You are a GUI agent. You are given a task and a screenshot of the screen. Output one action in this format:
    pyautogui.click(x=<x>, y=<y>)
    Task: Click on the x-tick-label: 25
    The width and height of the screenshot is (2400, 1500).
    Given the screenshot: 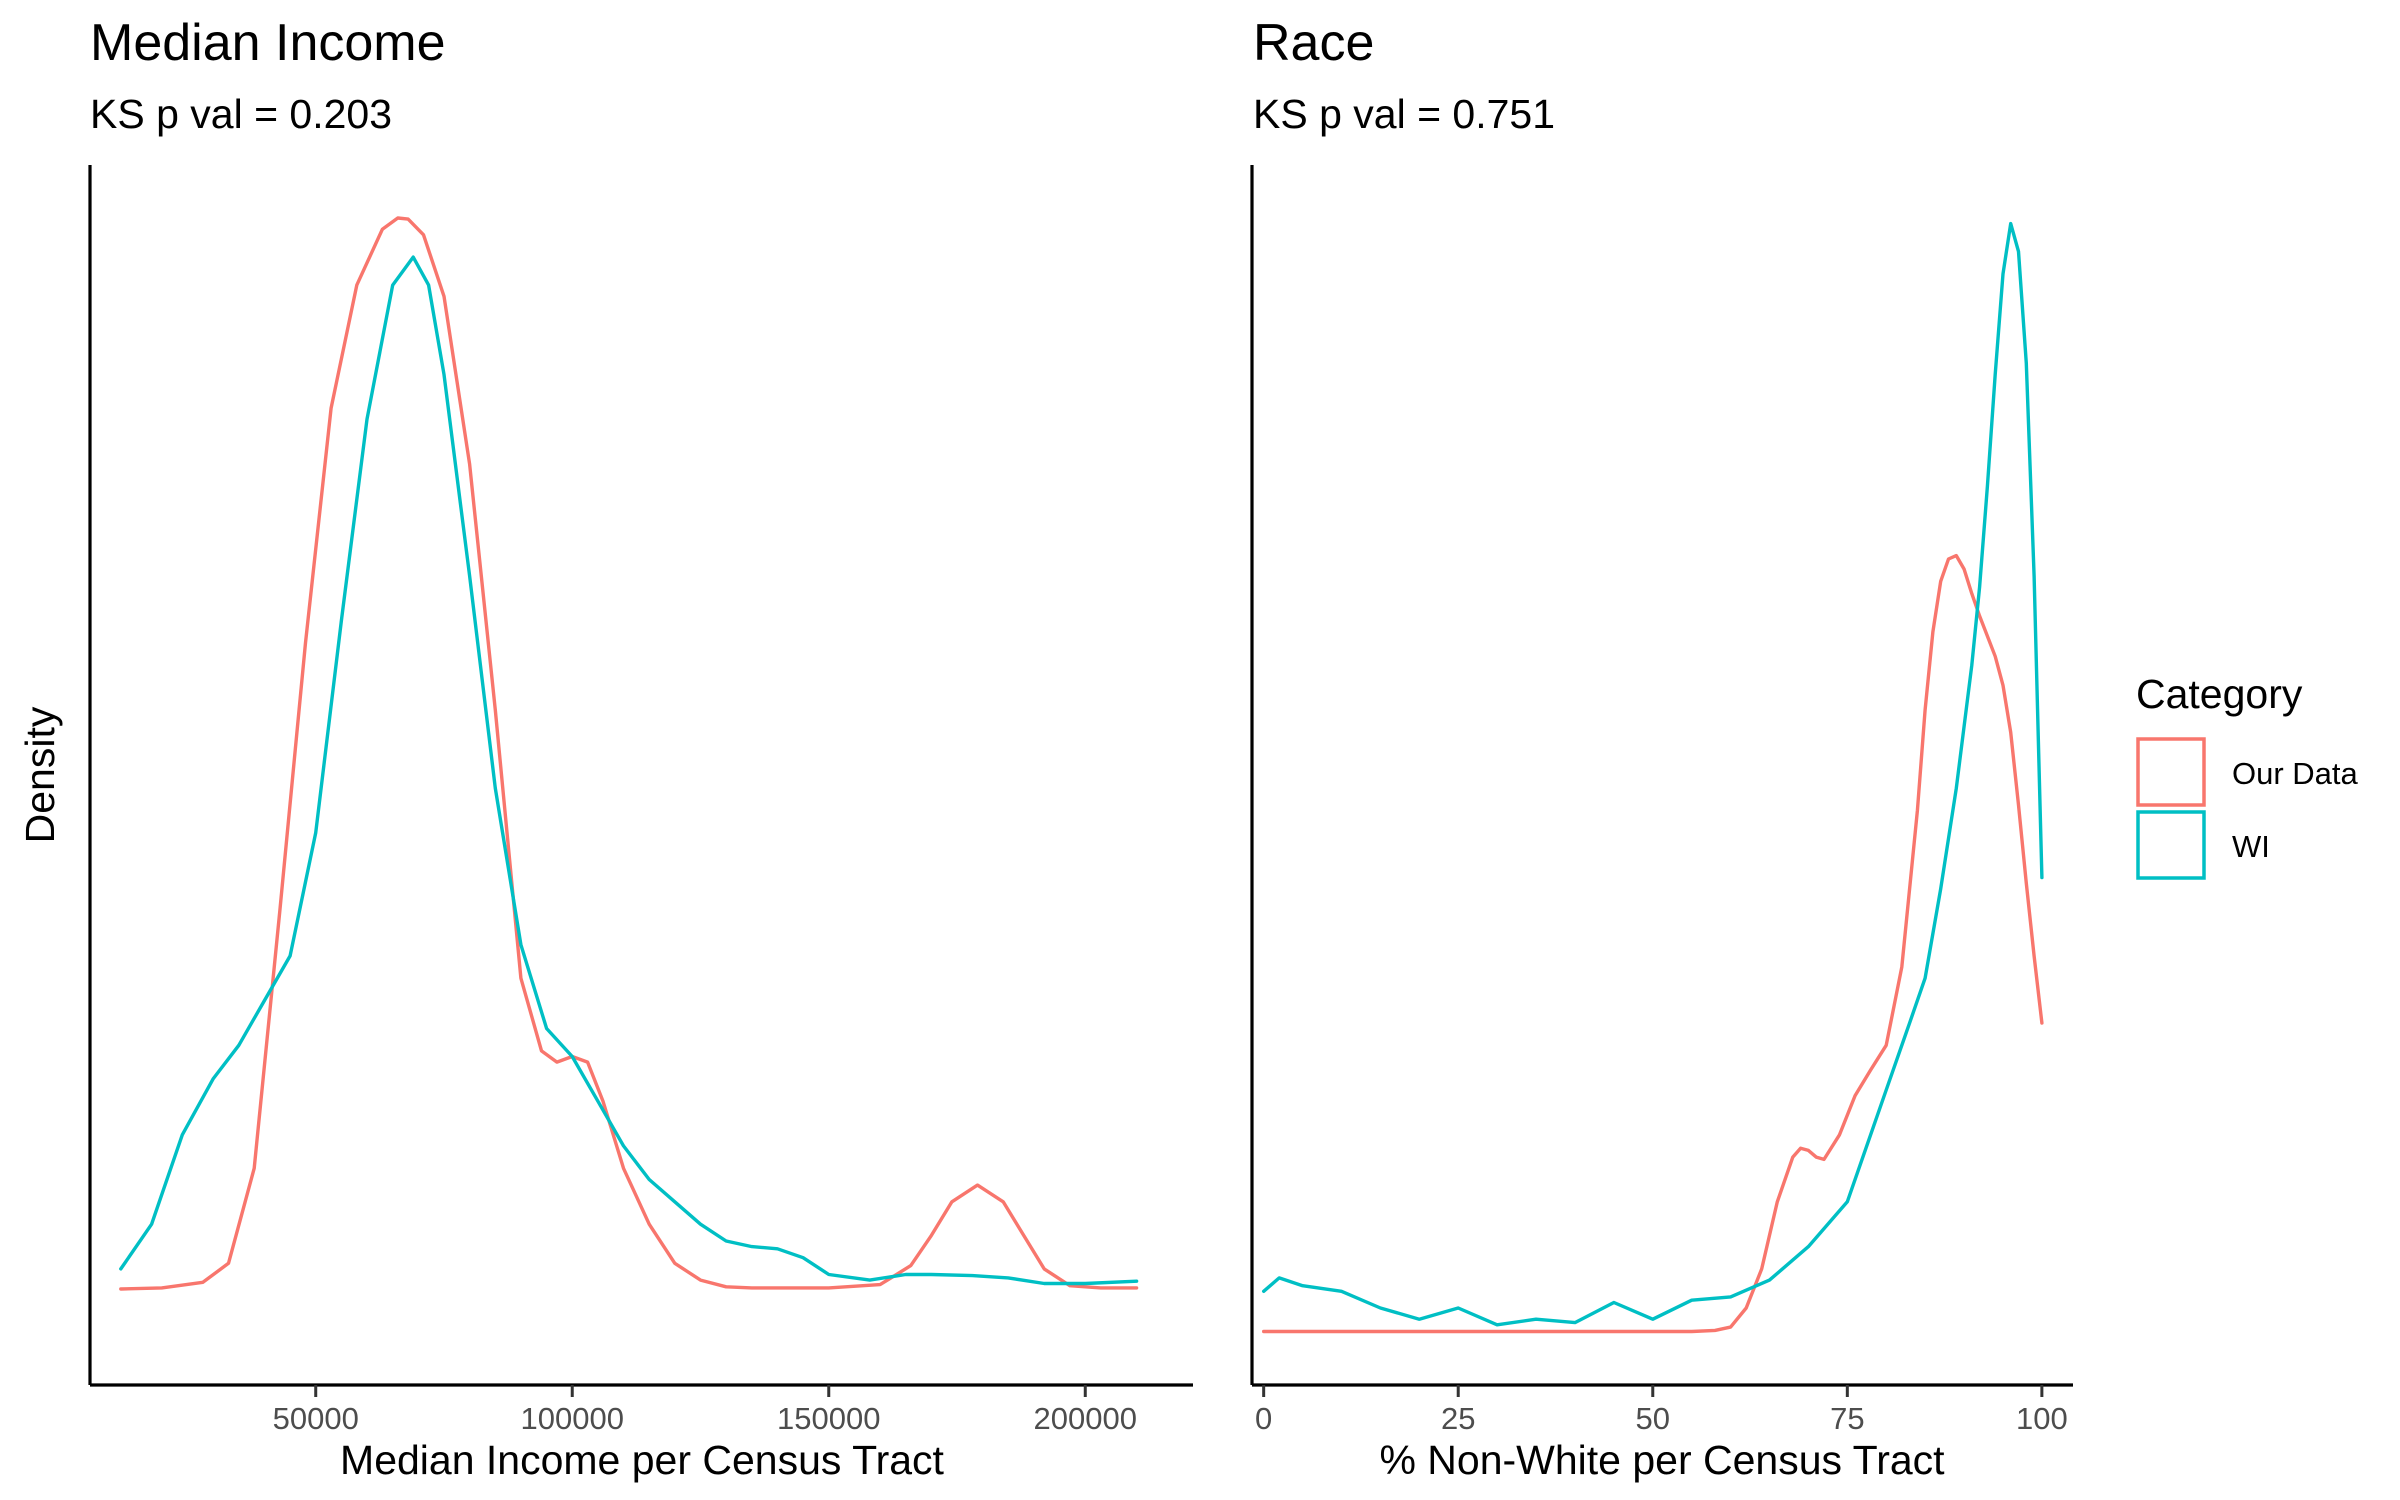 What is the action you would take?
    pyautogui.click(x=1458, y=1418)
    